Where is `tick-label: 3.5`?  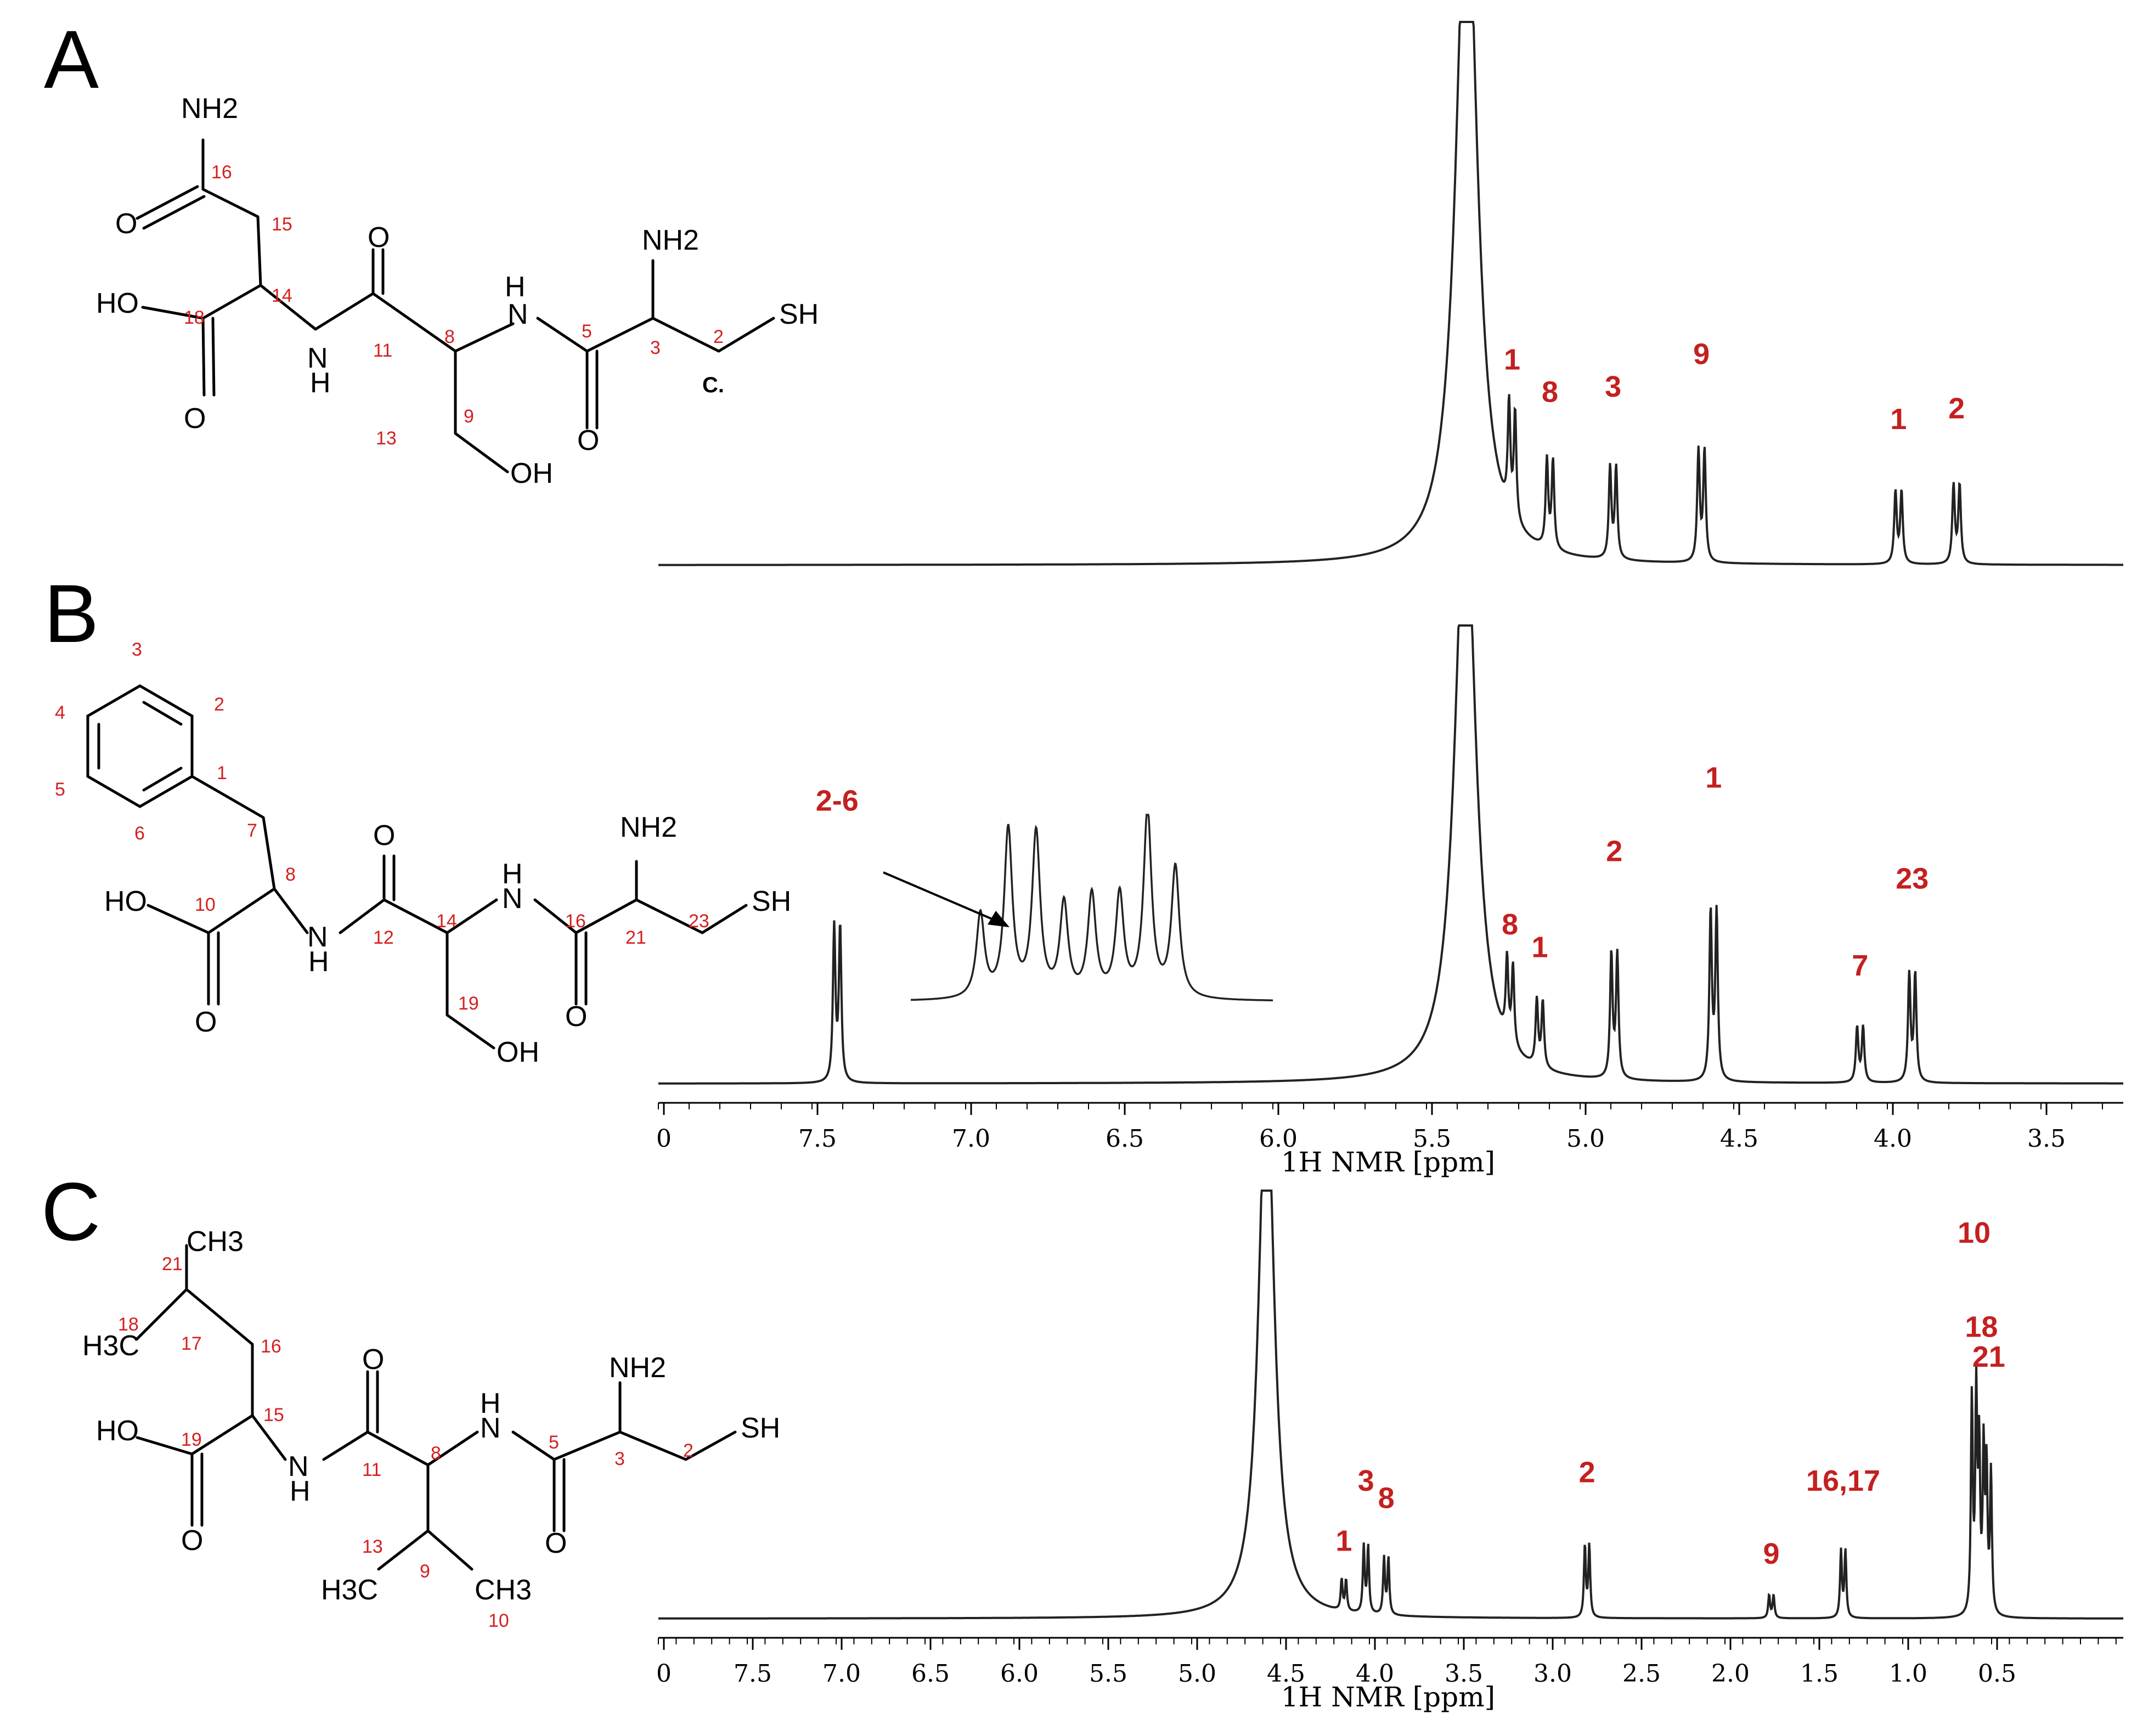 tick-label: 3.5 is located at coordinates (1464, 1674).